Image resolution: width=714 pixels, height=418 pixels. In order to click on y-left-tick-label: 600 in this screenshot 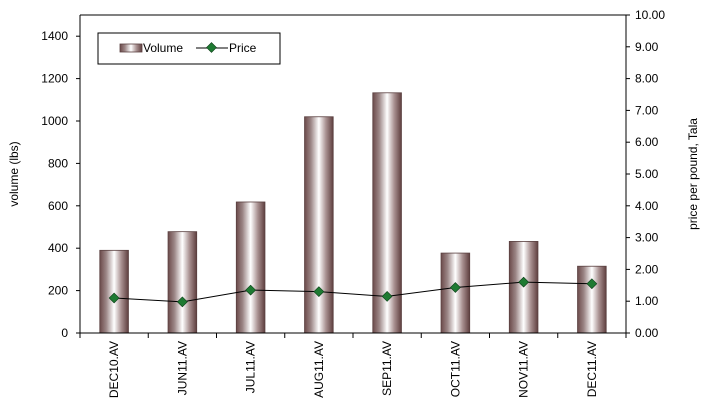, I will do `click(58, 206)`.